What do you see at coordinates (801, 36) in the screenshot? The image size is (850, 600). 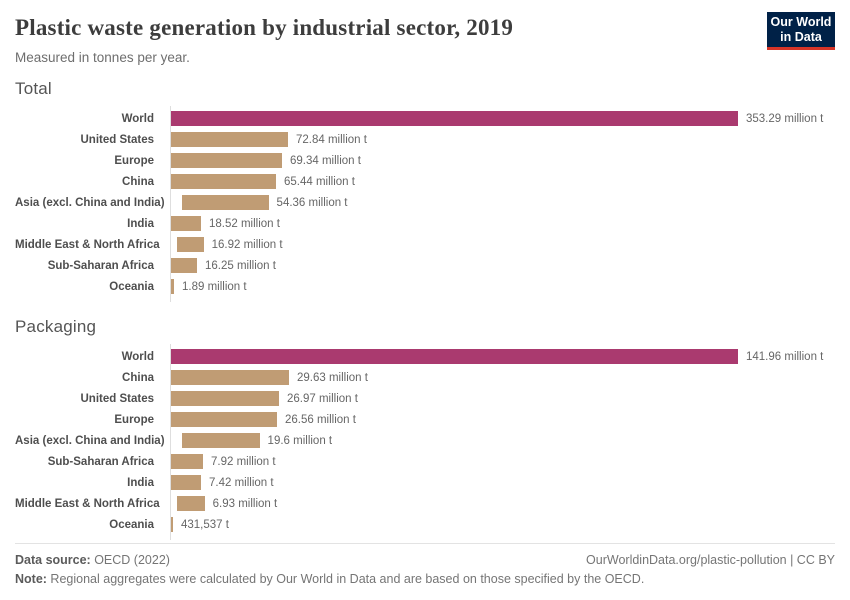 I see `owid-logo-line2: in Data` at bounding box center [801, 36].